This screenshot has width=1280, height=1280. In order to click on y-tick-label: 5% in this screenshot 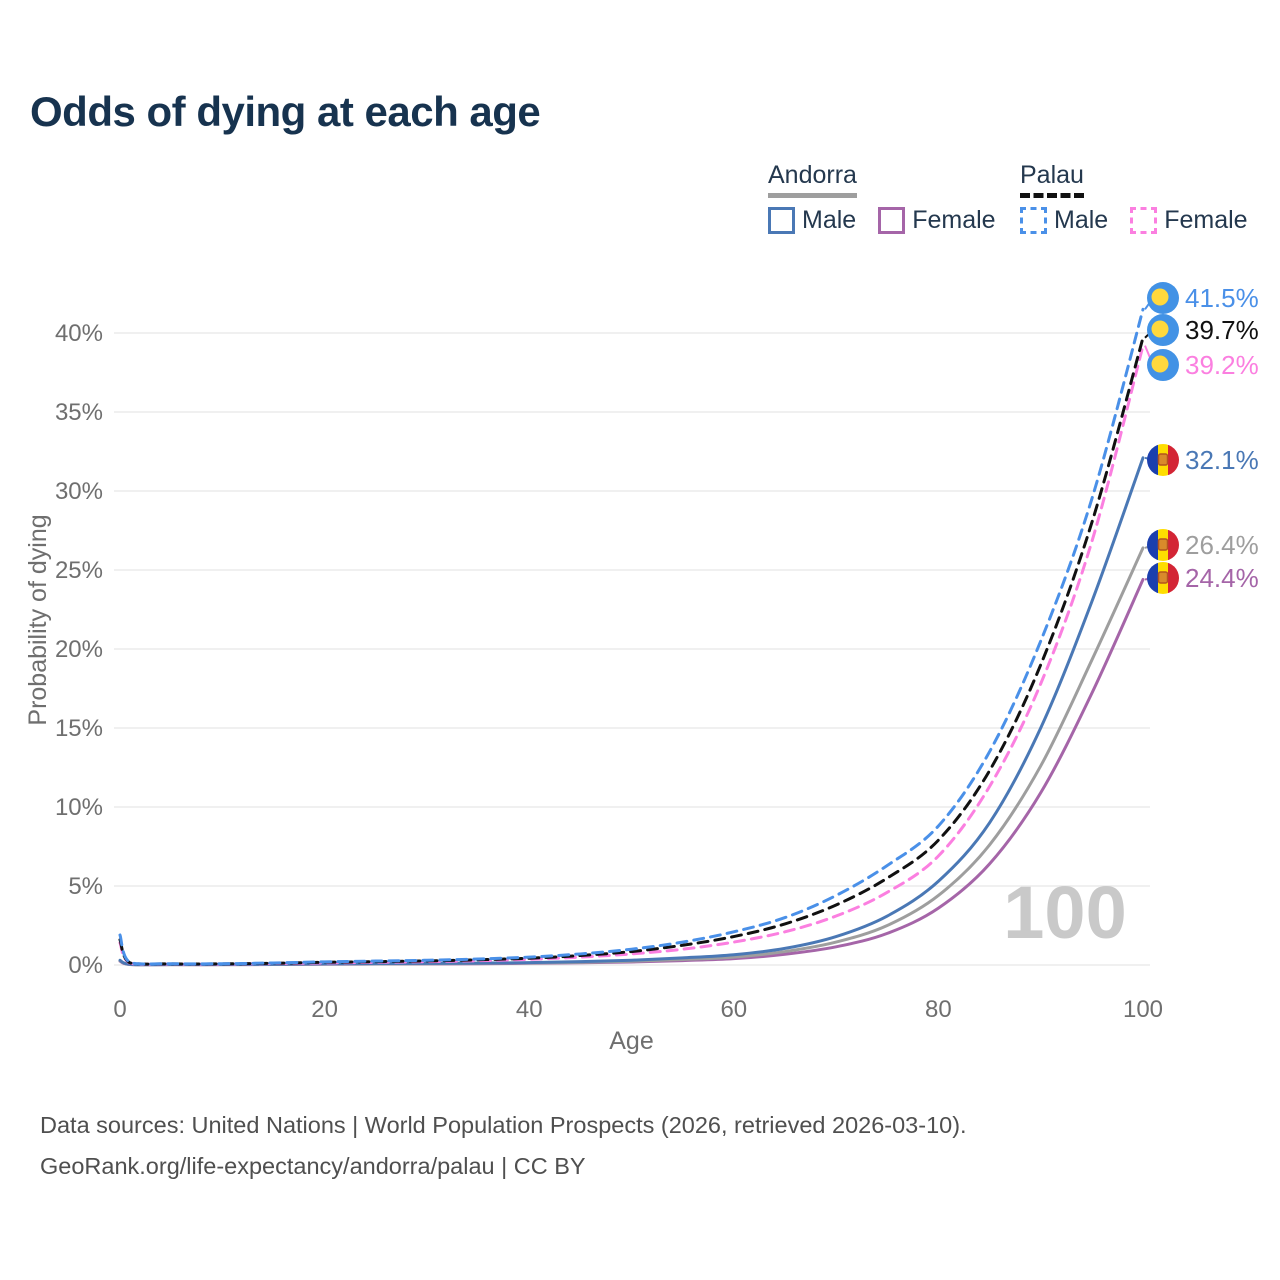, I will do `click(85, 886)`.